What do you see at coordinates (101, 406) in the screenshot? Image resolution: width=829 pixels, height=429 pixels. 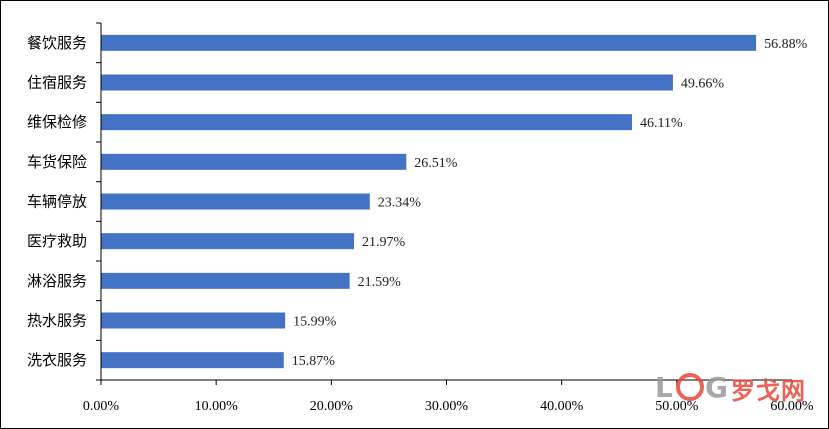 I see `x-tick-label-0: 0.00%` at bounding box center [101, 406].